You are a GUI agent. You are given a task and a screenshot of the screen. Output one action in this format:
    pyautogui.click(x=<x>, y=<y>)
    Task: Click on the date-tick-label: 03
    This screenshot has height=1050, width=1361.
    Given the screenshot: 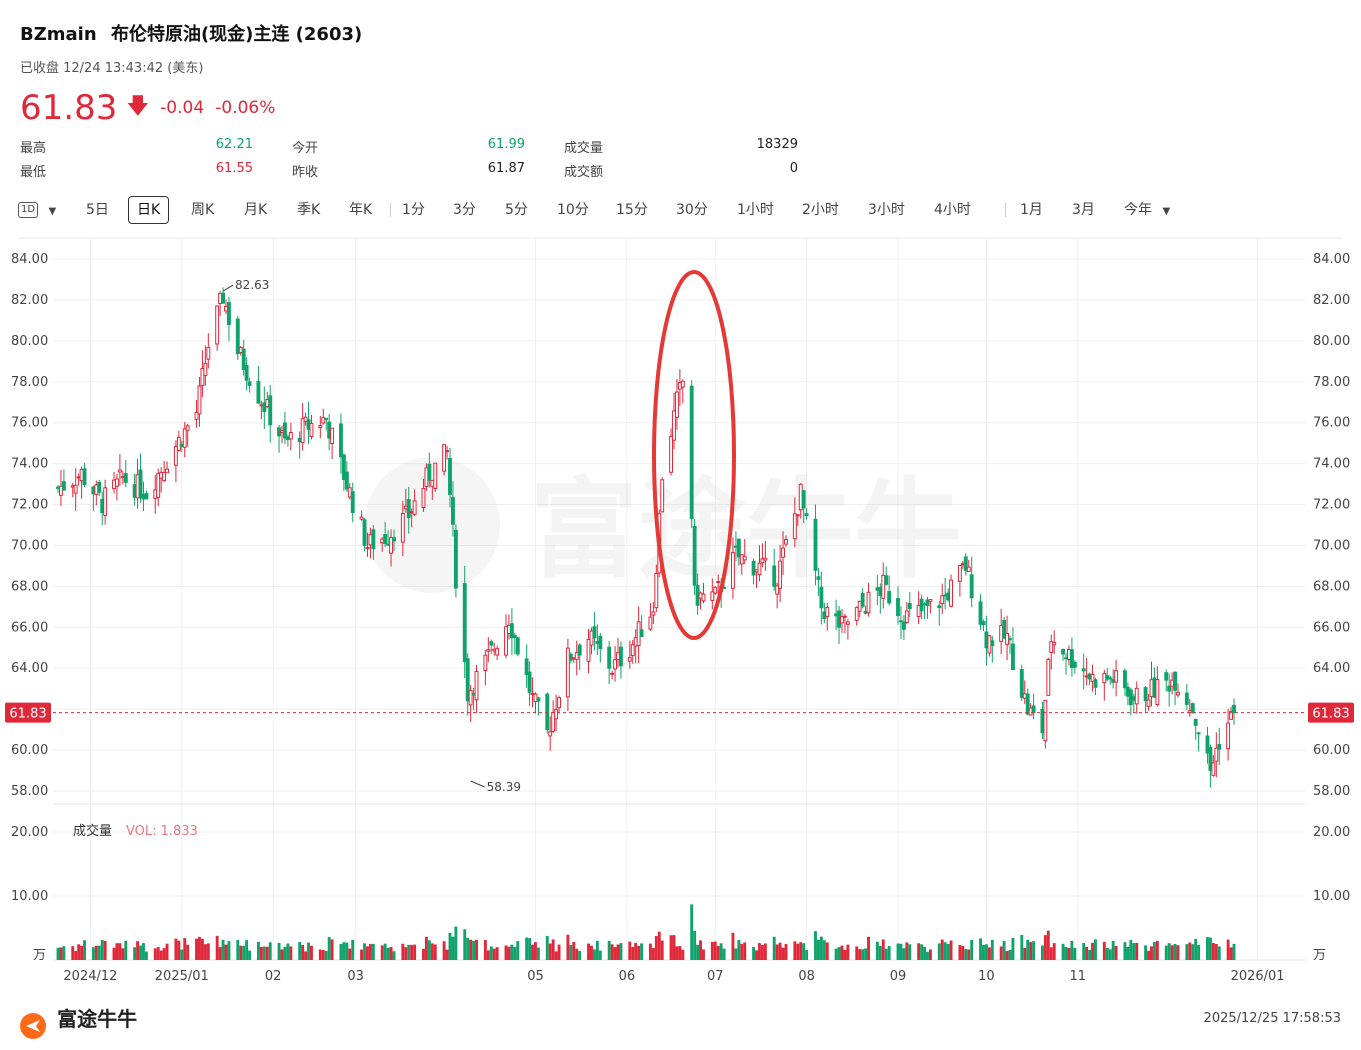 What is the action you would take?
    pyautogui.click(x=355, y=976)
    